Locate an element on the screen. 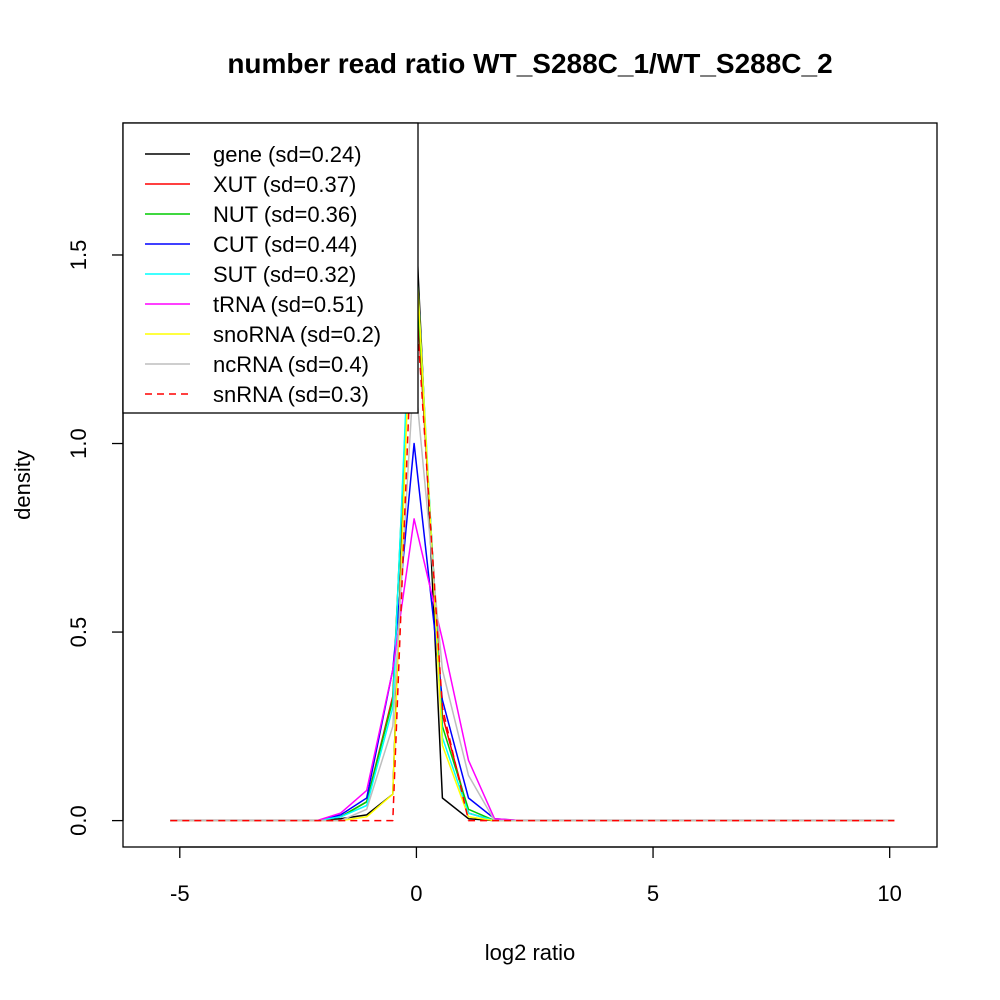 This screenshot has height=1000, width=1000. legend-label-6: snoRNA (sd=0.2) is located at coordinates (297, 334).